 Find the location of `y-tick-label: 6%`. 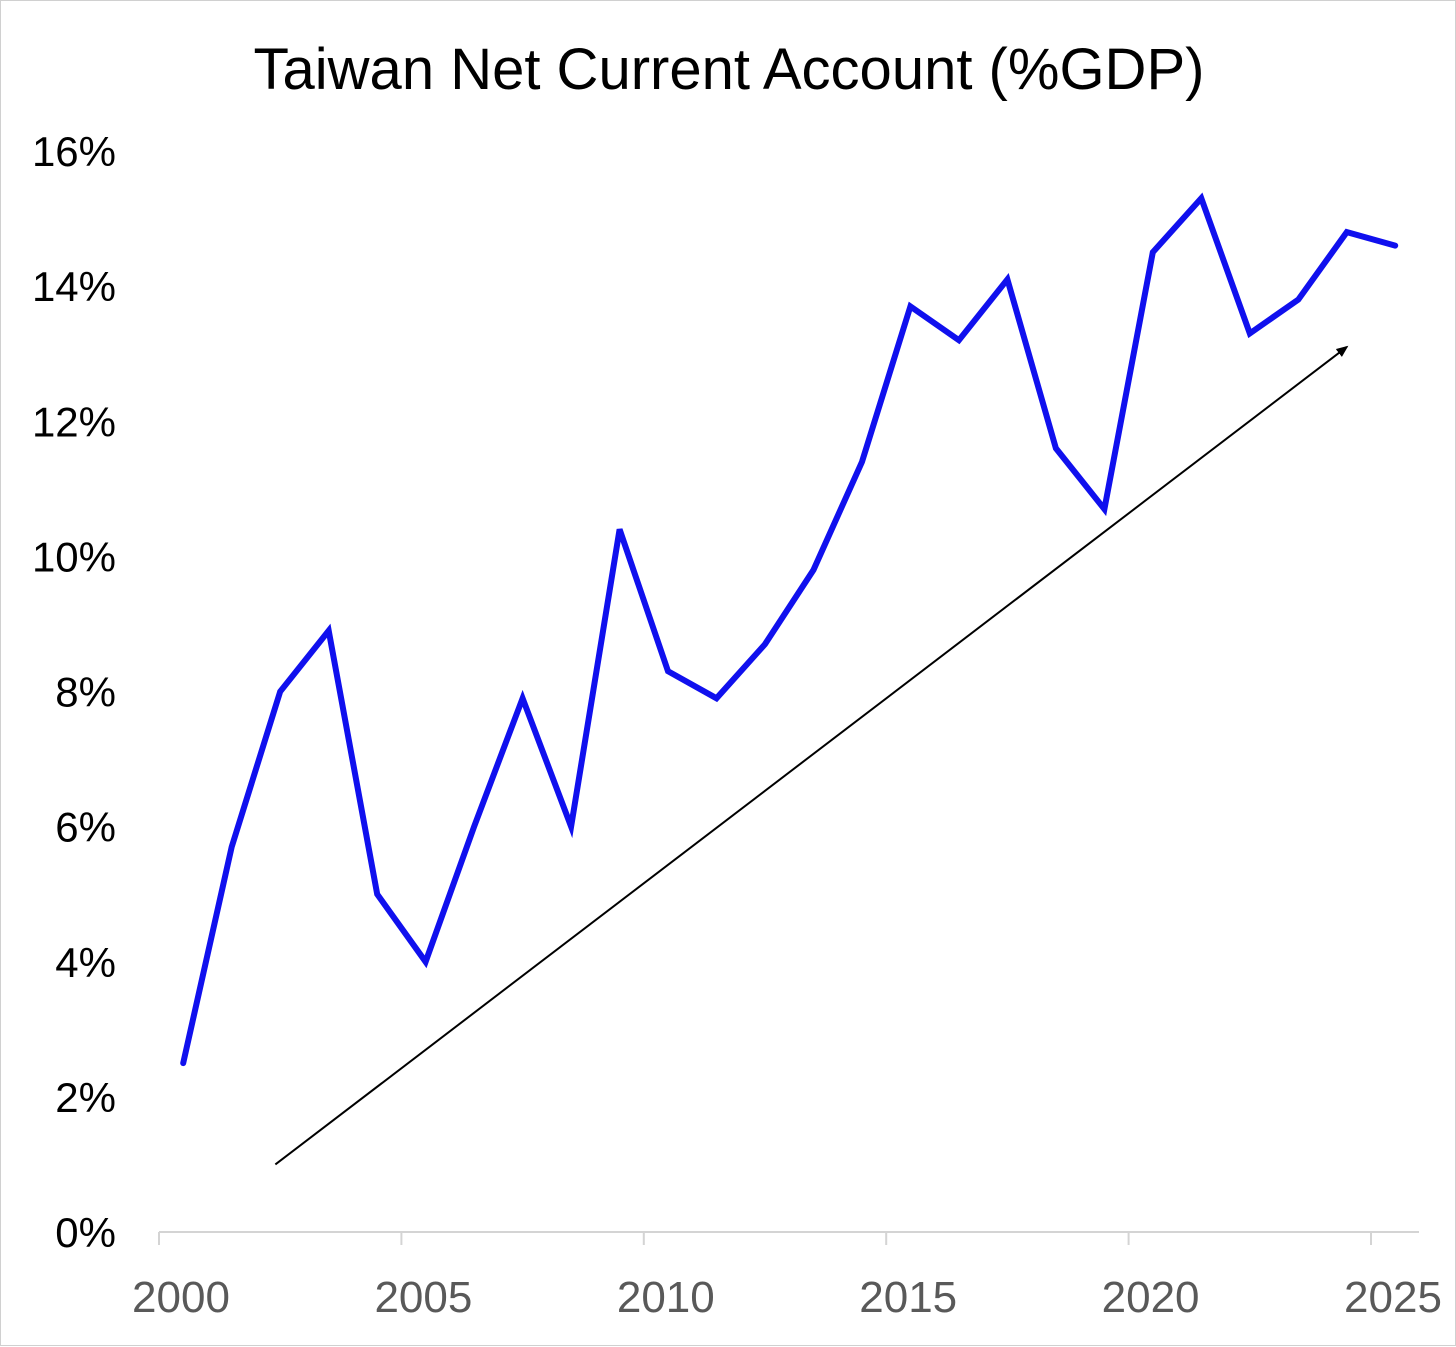

y-tick-label: 6% is located at coordinates (85, 827).